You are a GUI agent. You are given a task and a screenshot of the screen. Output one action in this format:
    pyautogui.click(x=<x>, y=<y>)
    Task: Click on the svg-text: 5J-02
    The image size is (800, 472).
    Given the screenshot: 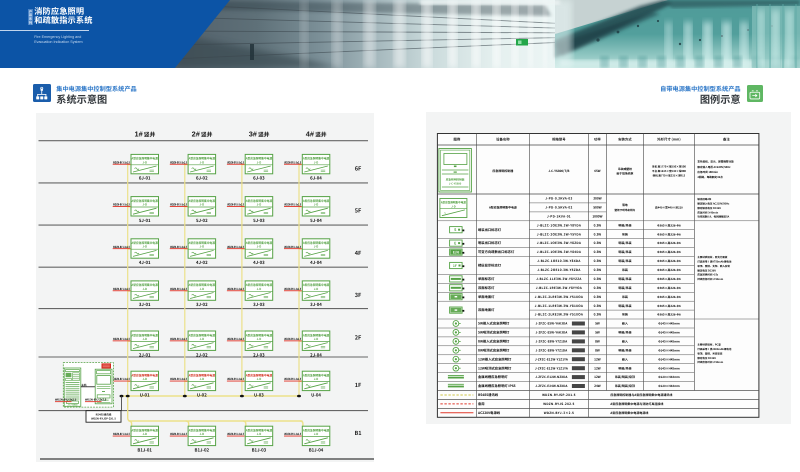 What is the action you would take?
    pyautogui.click(x=202, y=221)
    